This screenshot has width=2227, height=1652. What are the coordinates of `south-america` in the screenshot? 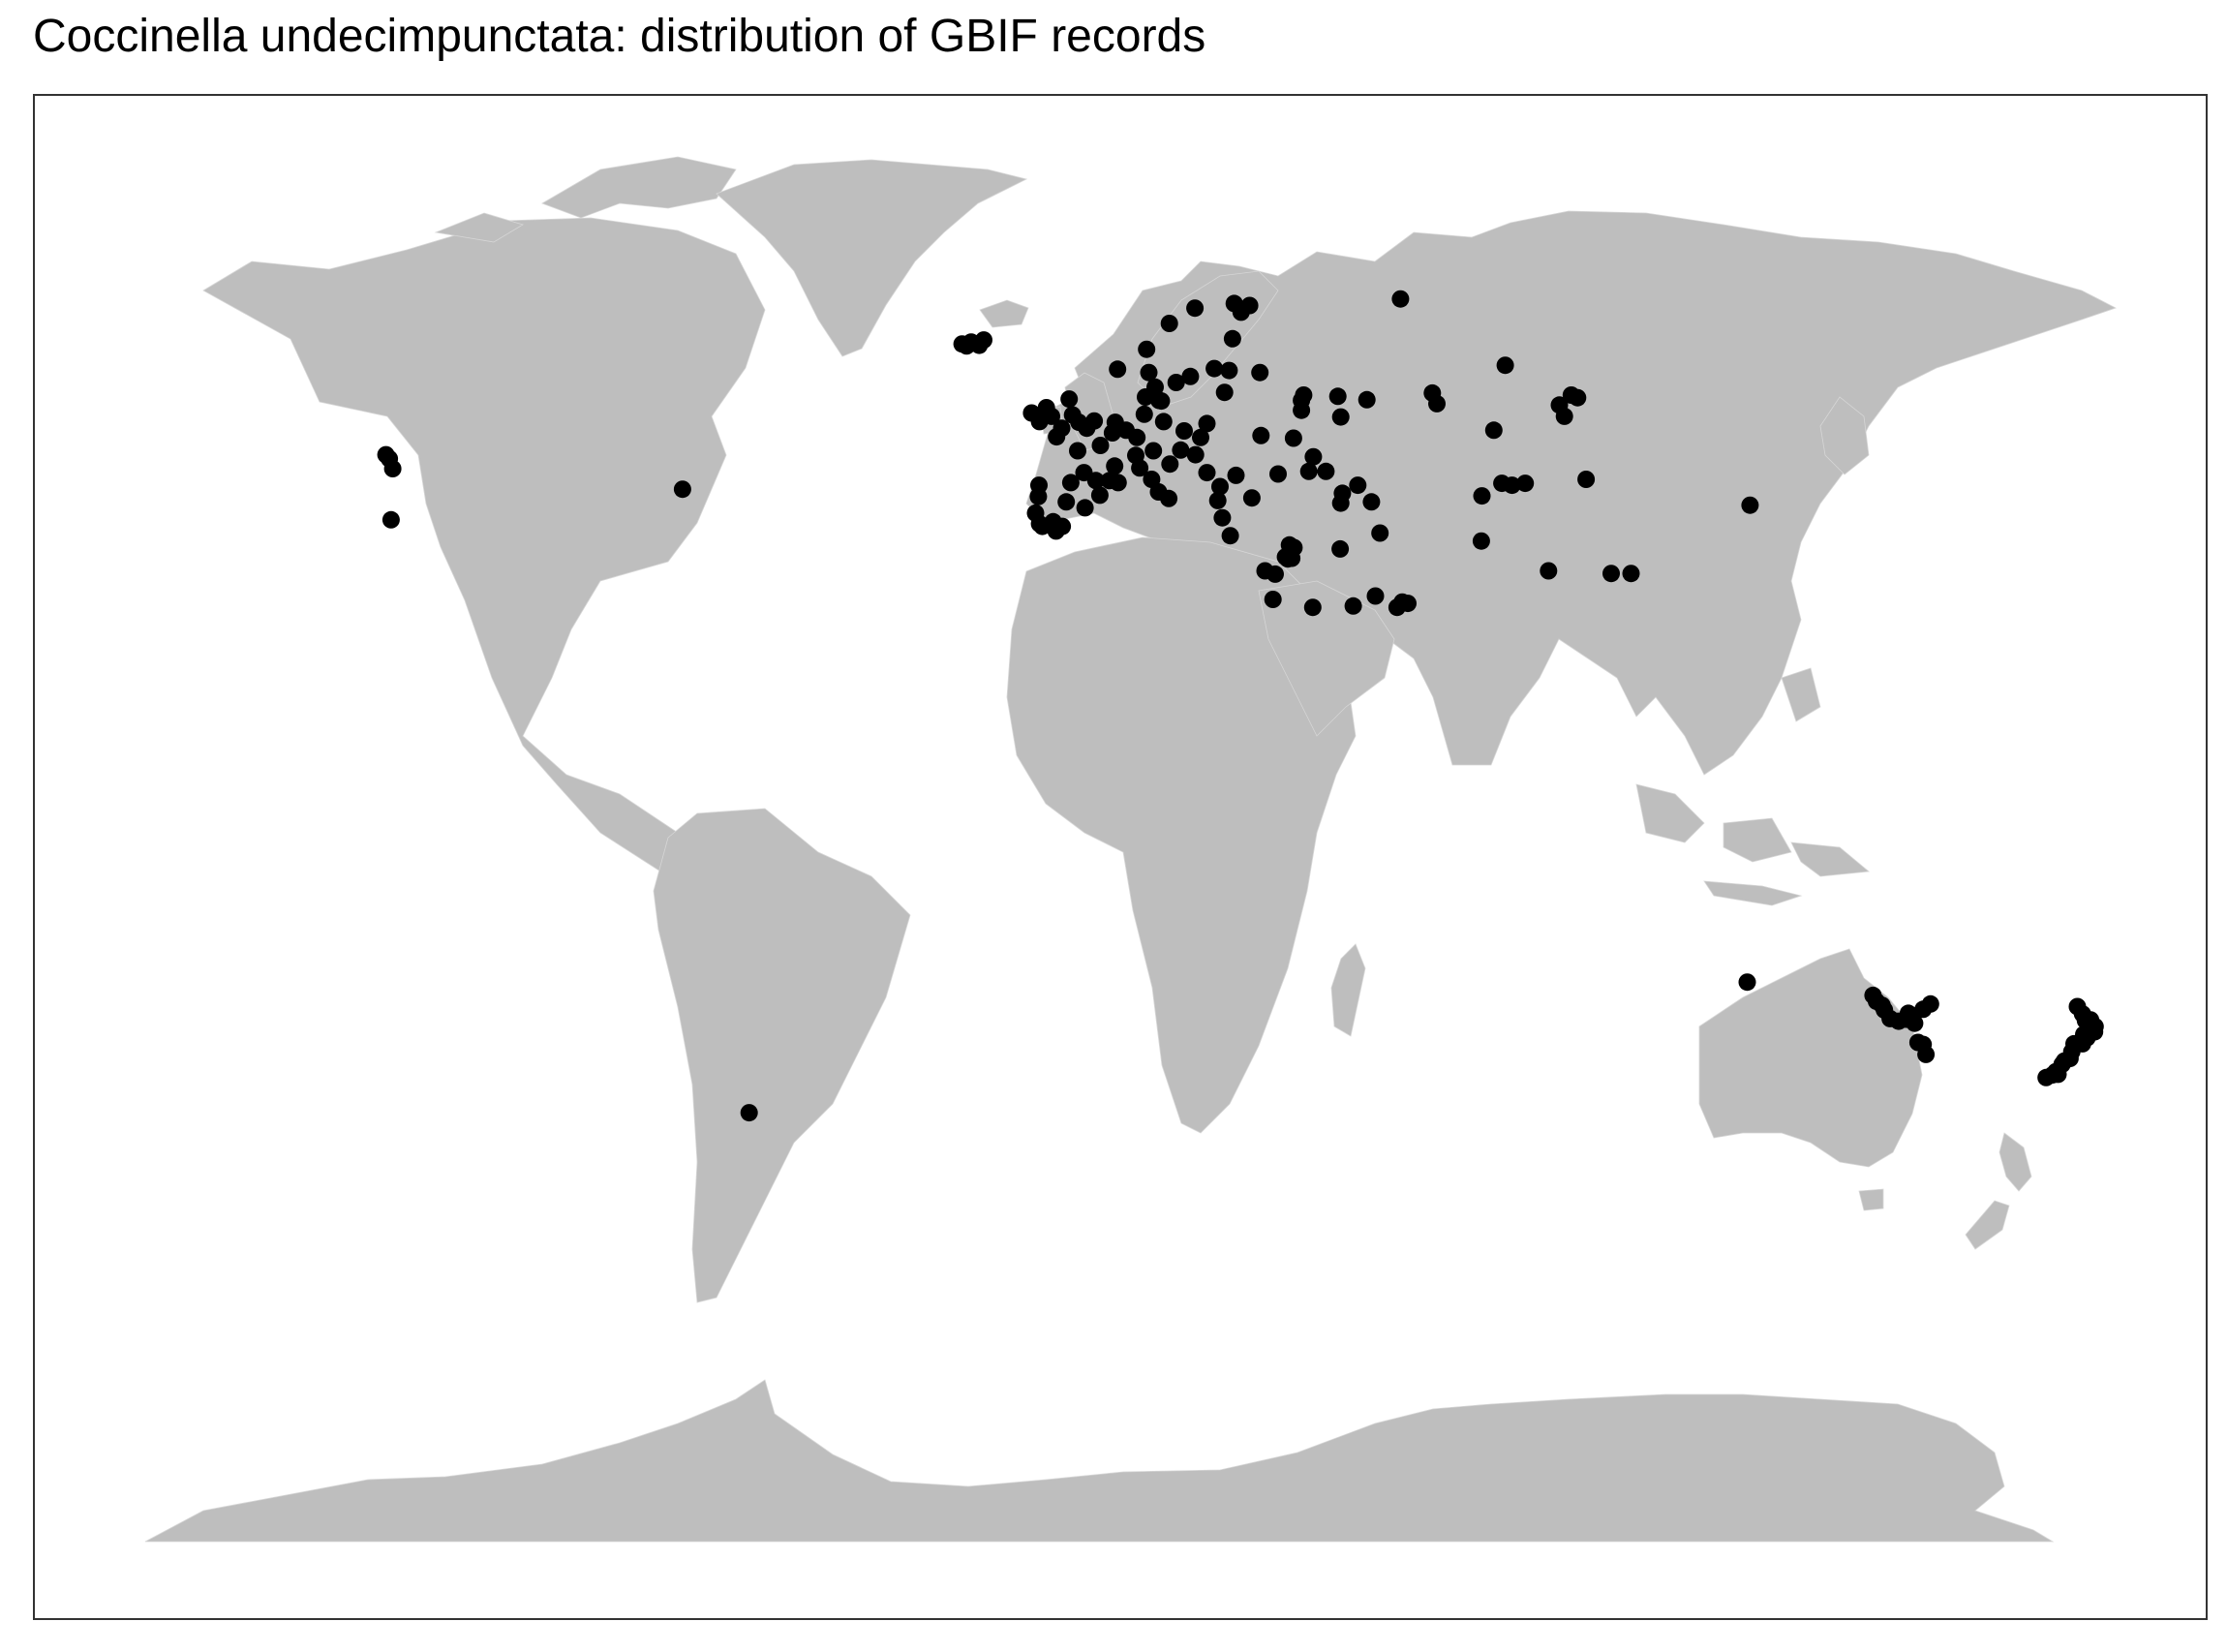 It's located at (782, 1055).